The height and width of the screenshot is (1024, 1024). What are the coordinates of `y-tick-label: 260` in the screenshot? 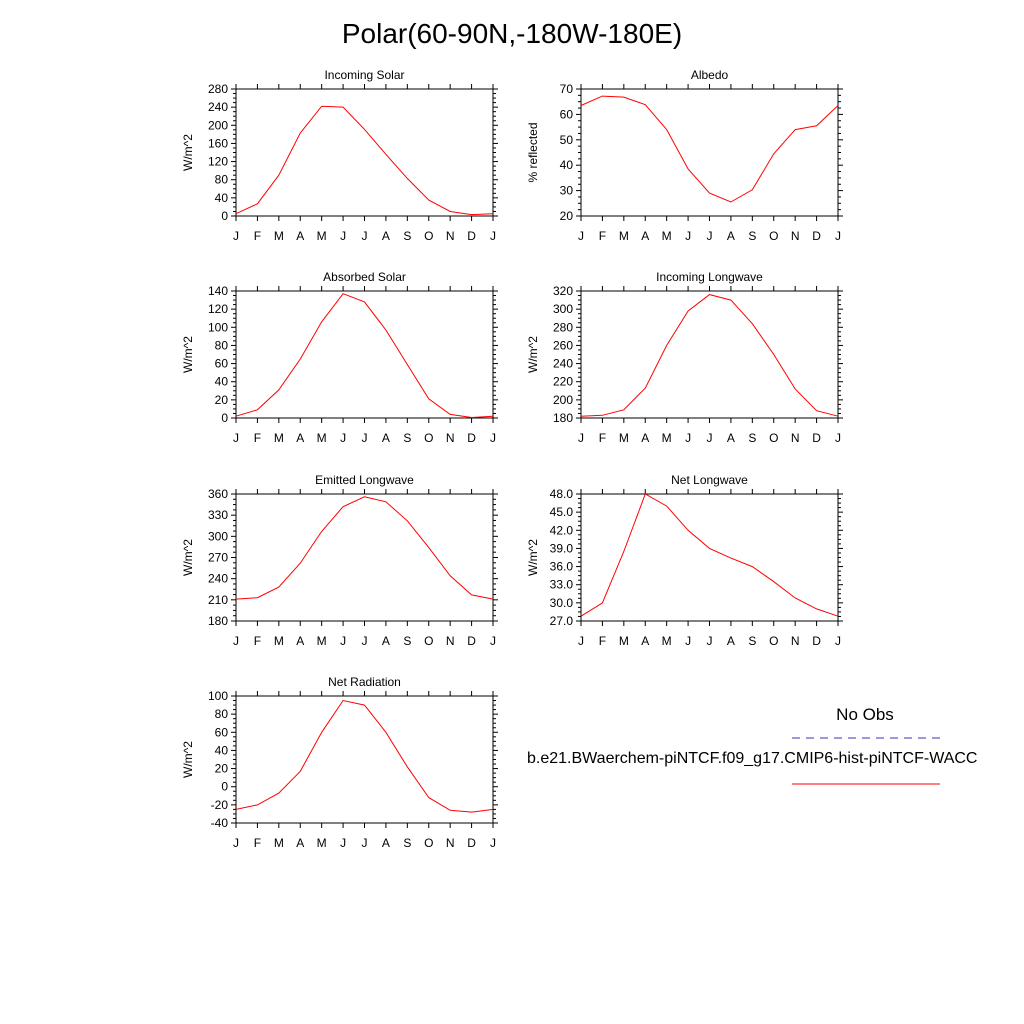 It's located at (563, 345).